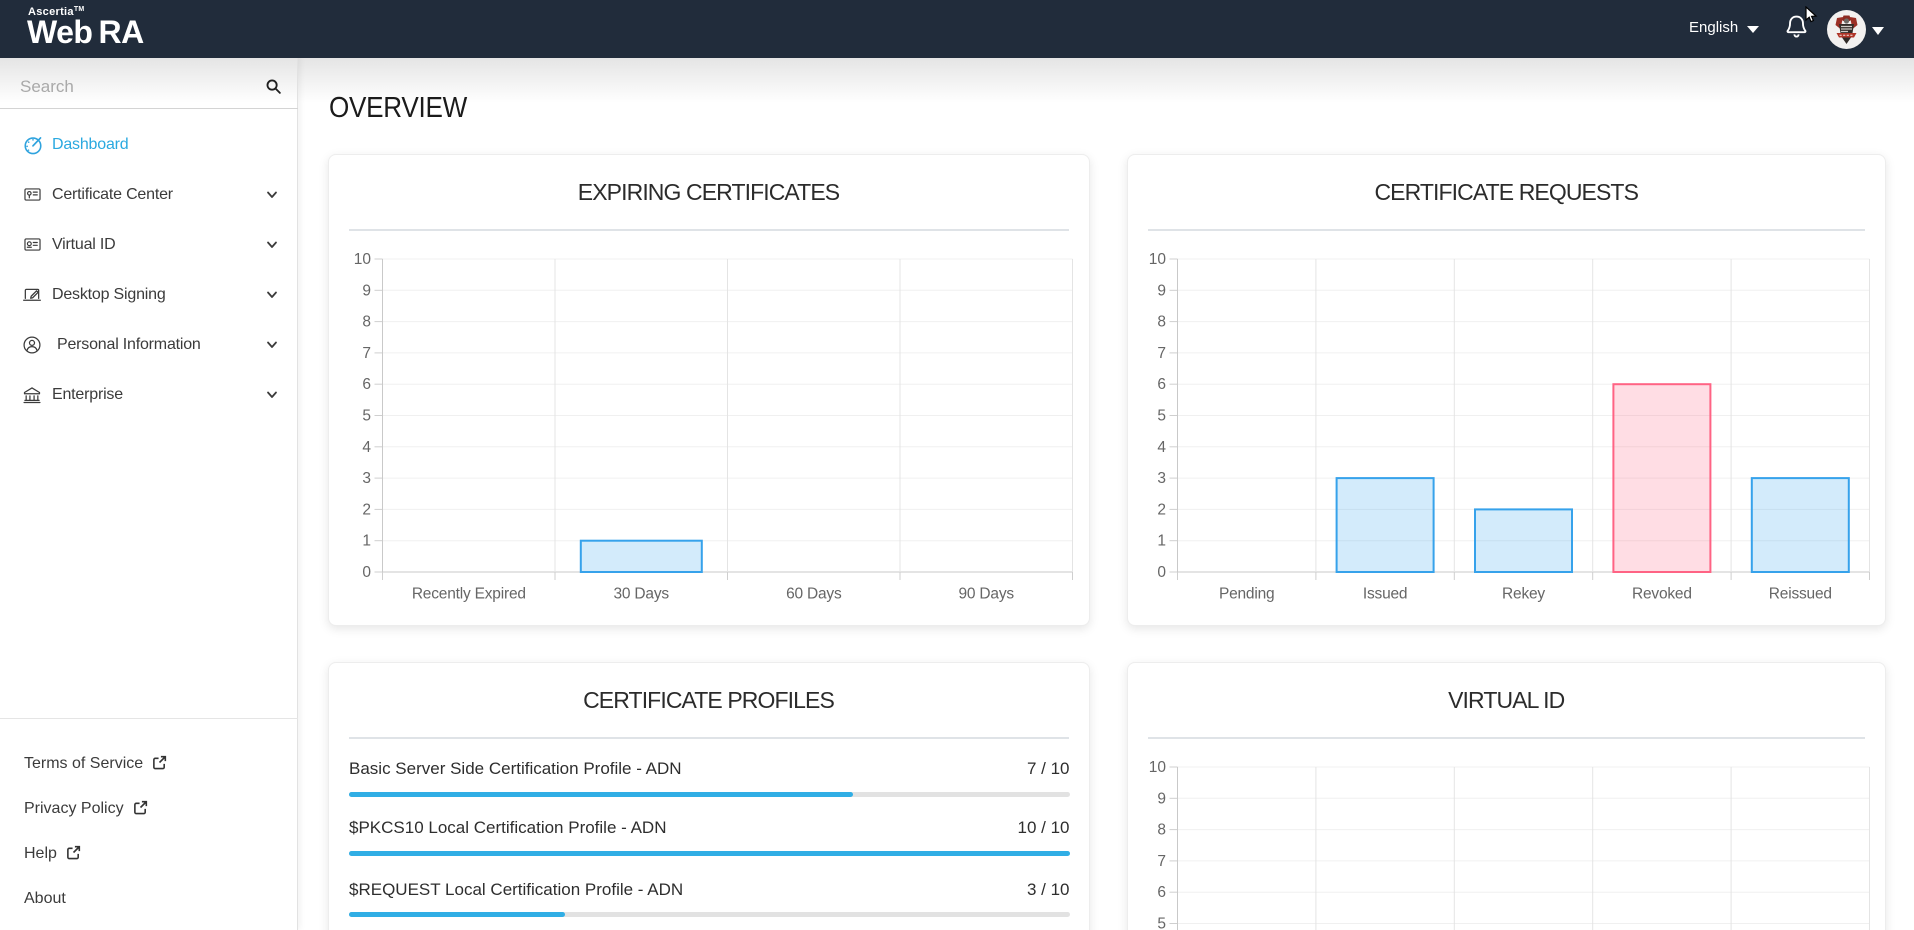 This screenshot has height=930, width=1914. Describe the element at coordinates (814, 594) in the screenshot. I see `svg-text: 60 Days` at that location.